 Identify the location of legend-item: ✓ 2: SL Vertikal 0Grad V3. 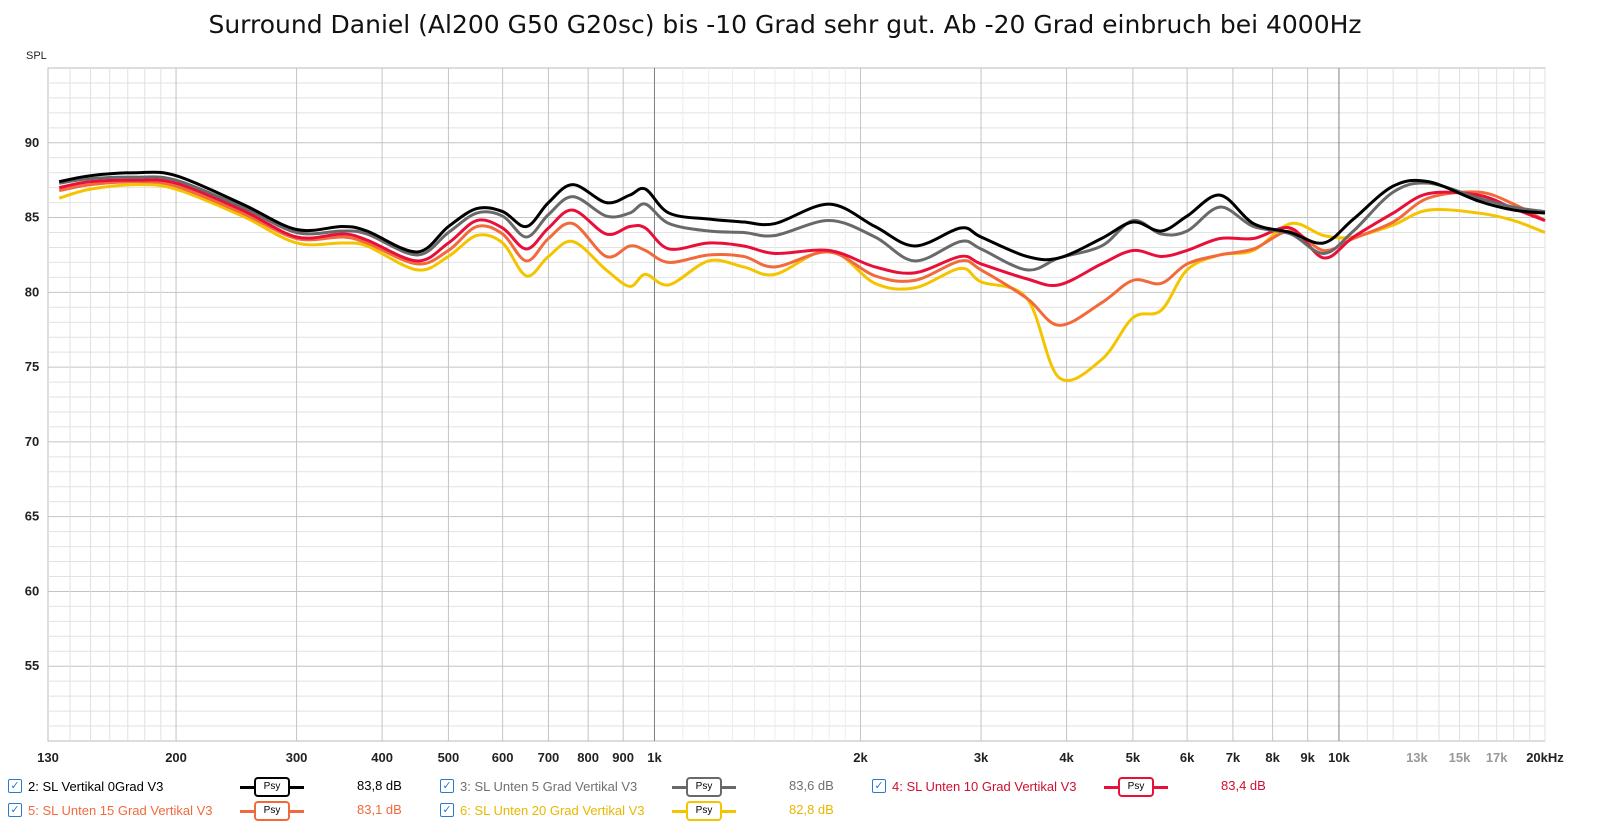
(85, 786).